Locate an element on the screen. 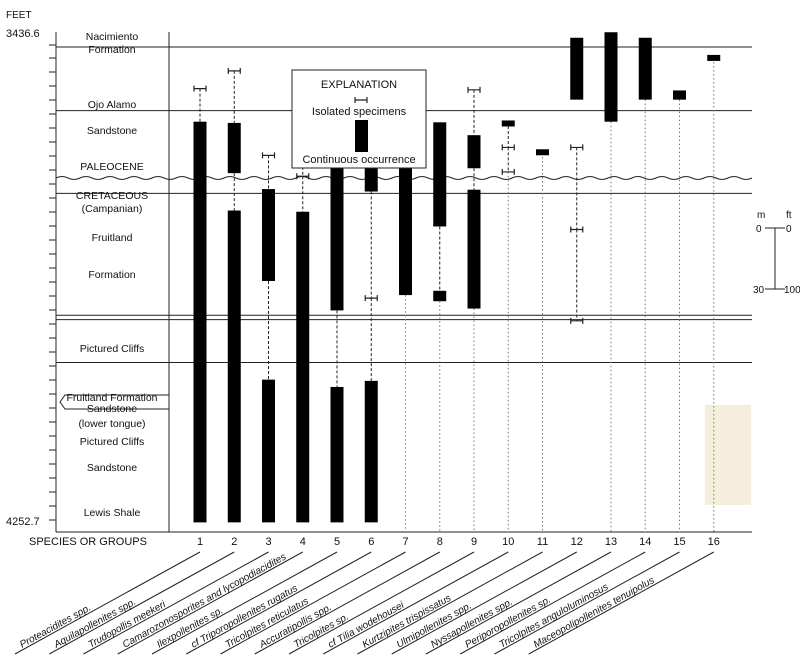 This screenshot has height=659, width=800. scale-m-label: m is located at coordinates (761, 215).